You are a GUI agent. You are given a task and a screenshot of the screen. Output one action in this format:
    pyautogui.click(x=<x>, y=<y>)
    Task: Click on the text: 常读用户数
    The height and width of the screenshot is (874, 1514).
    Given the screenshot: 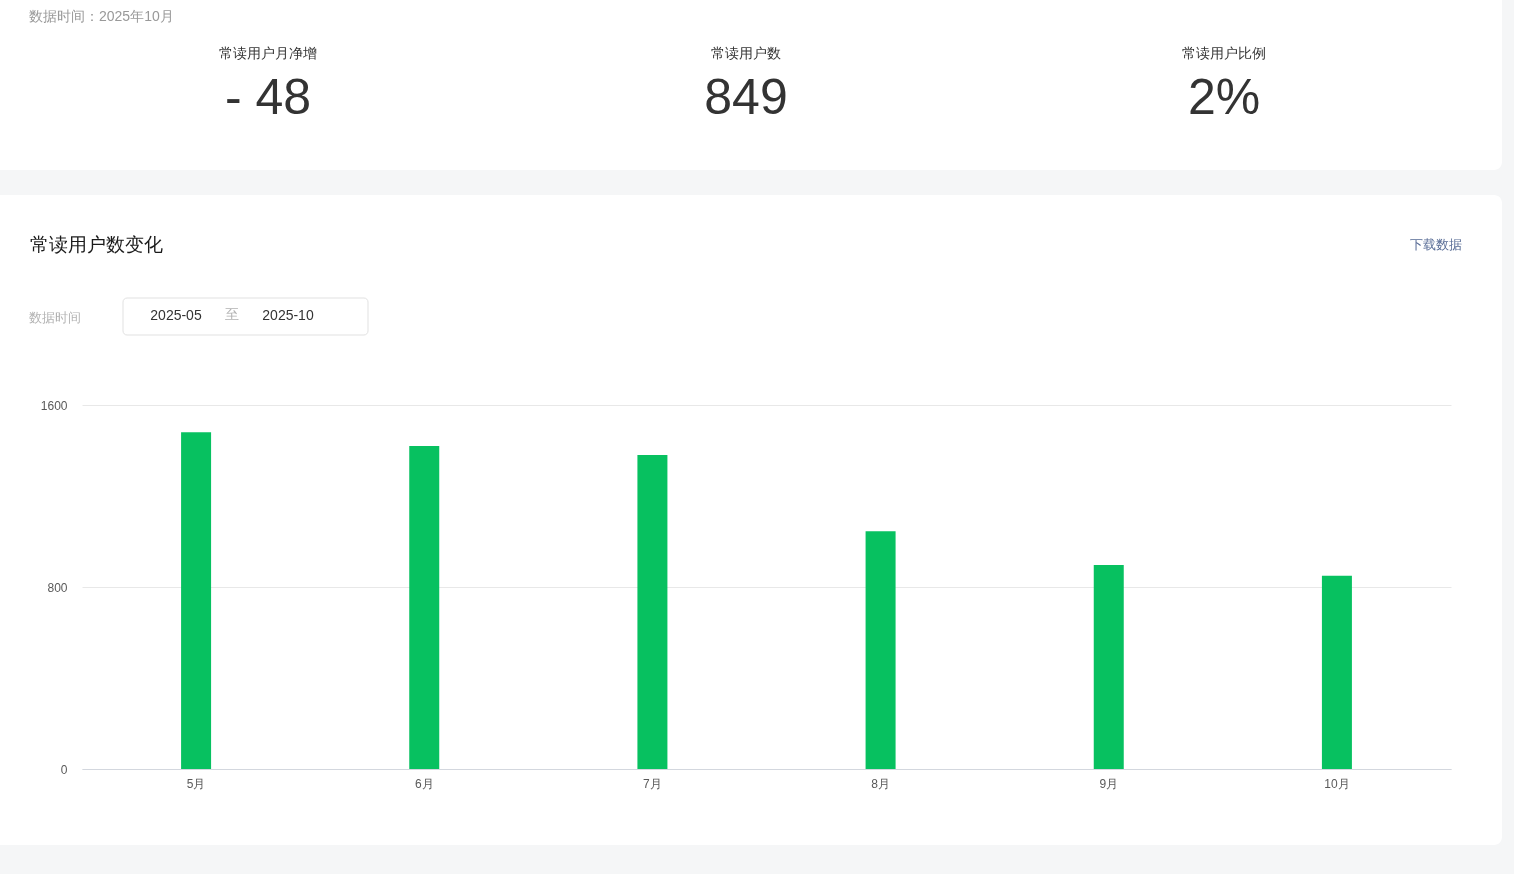 What is the action you would take?
    pyautogui.click(x=746, y=53)
    